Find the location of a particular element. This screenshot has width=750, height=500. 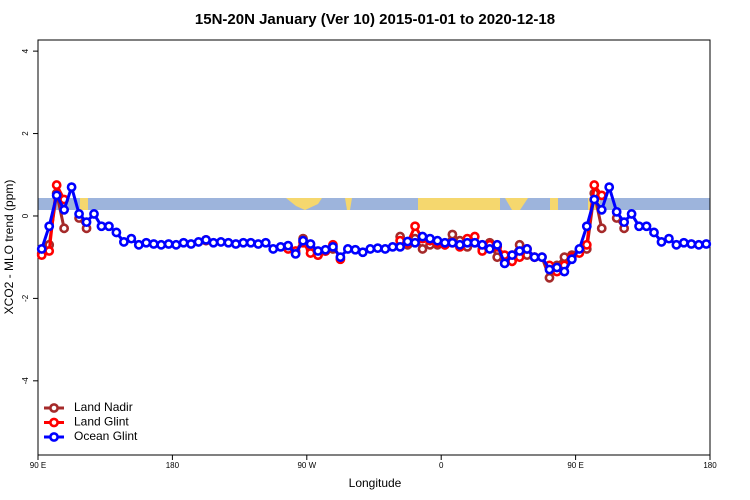

y-tick-label: -2 is located at coordinates (25, 298).